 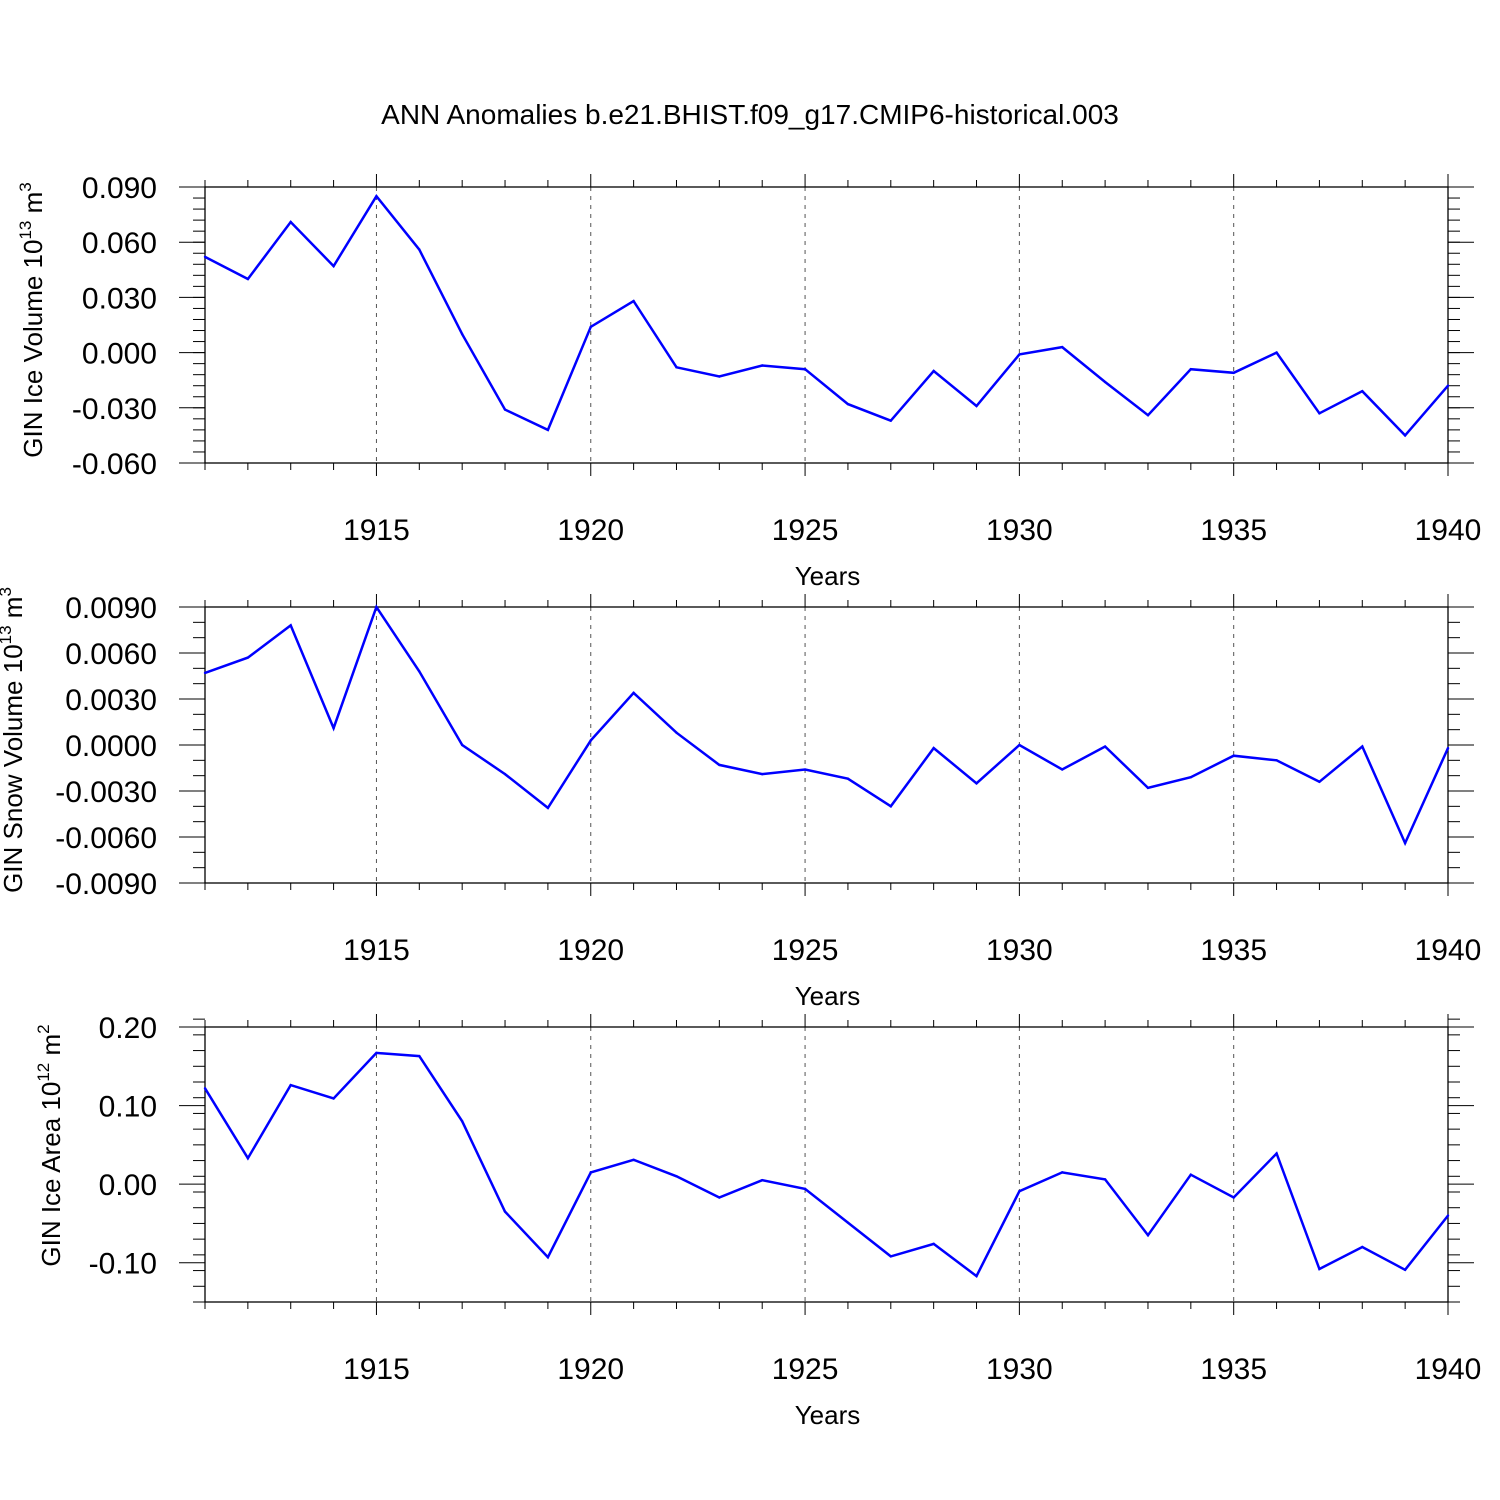 I want to click on y-tick-label: -0.0060, so click(x=106, y=838).